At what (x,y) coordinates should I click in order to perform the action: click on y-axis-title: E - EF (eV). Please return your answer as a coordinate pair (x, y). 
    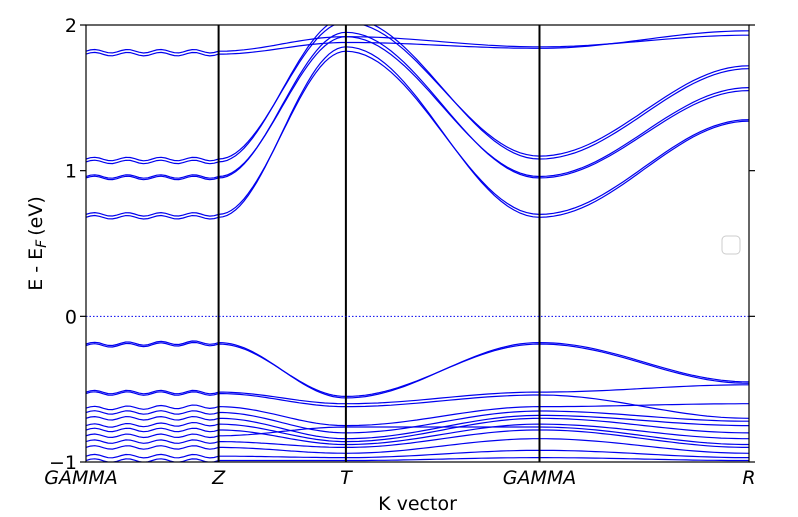
    Looking at the image, I should click on (37, 243).